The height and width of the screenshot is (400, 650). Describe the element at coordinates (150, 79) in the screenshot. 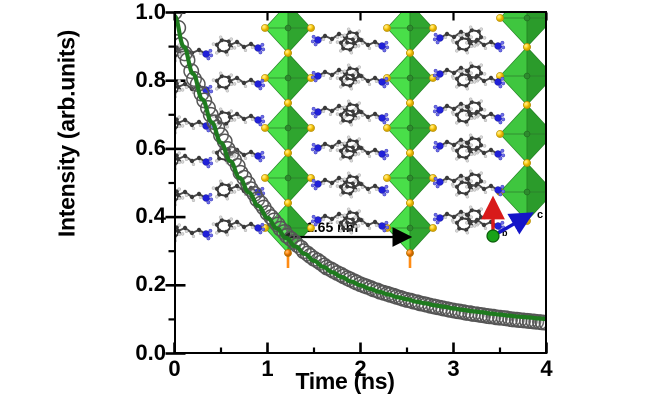

I see `y-tick-label: 0.8` at that location.